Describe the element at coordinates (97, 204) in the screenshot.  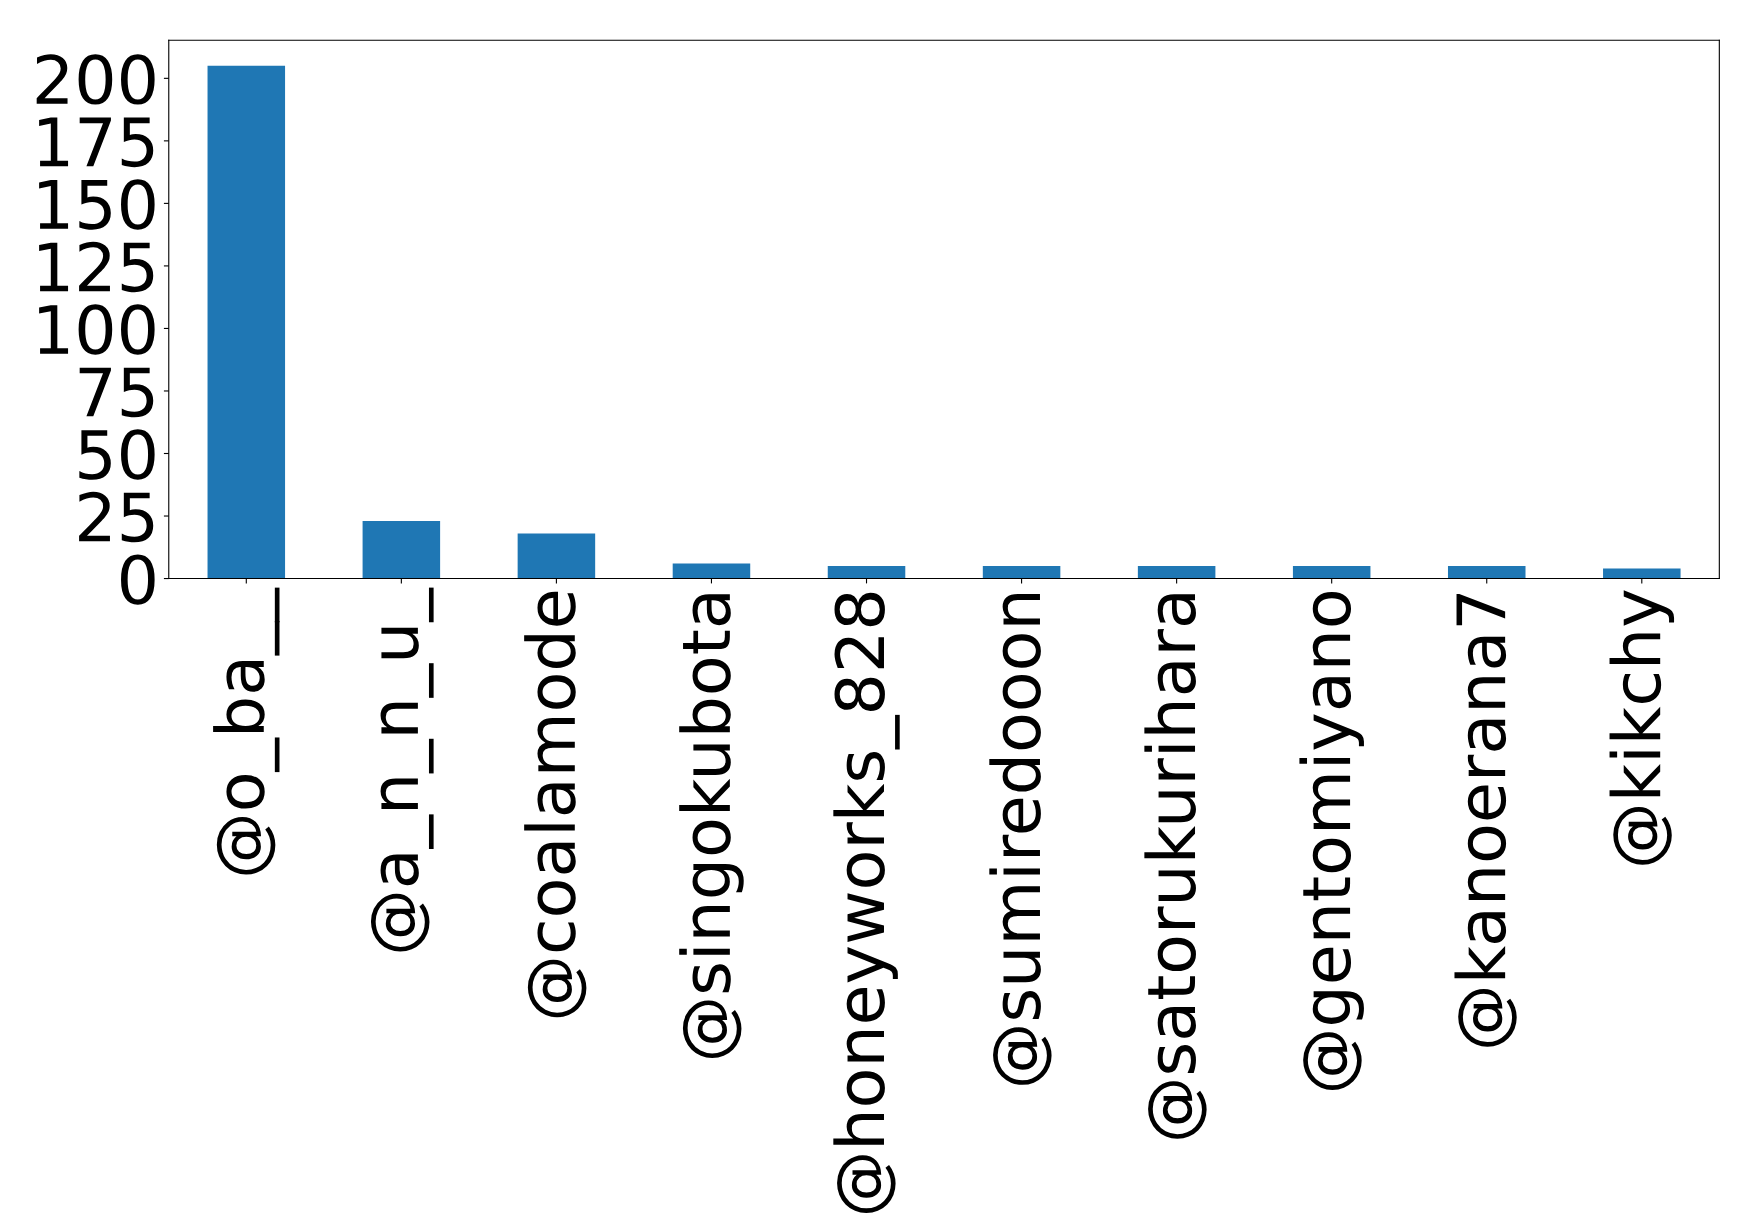
I see `y-tick-label: 150` at that location.